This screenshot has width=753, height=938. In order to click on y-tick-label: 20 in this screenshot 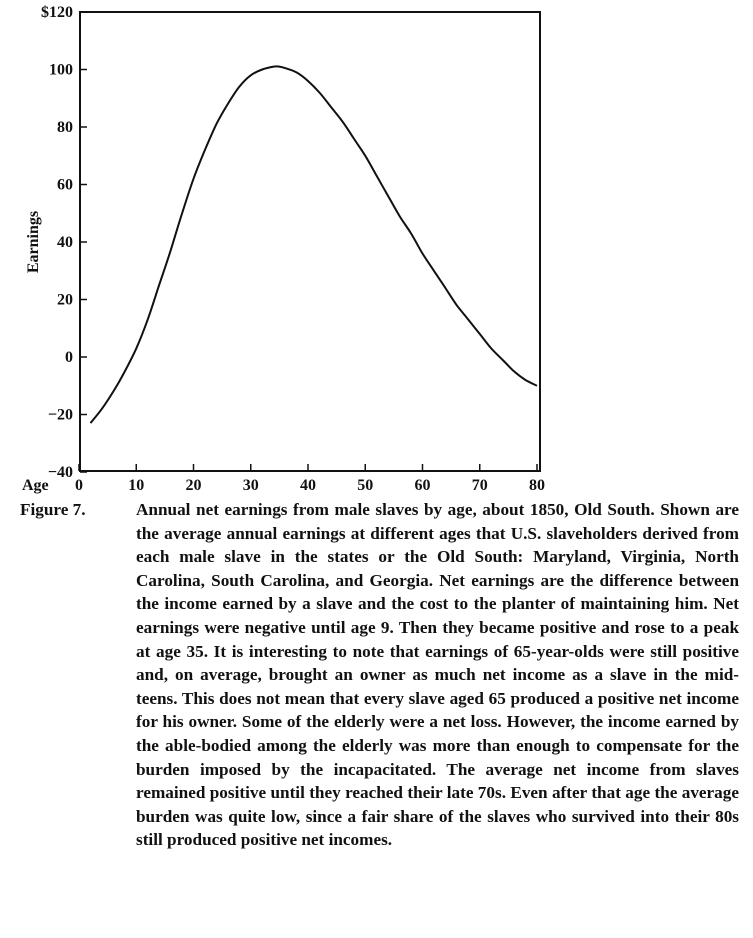, I will do `click(65, 300)`.